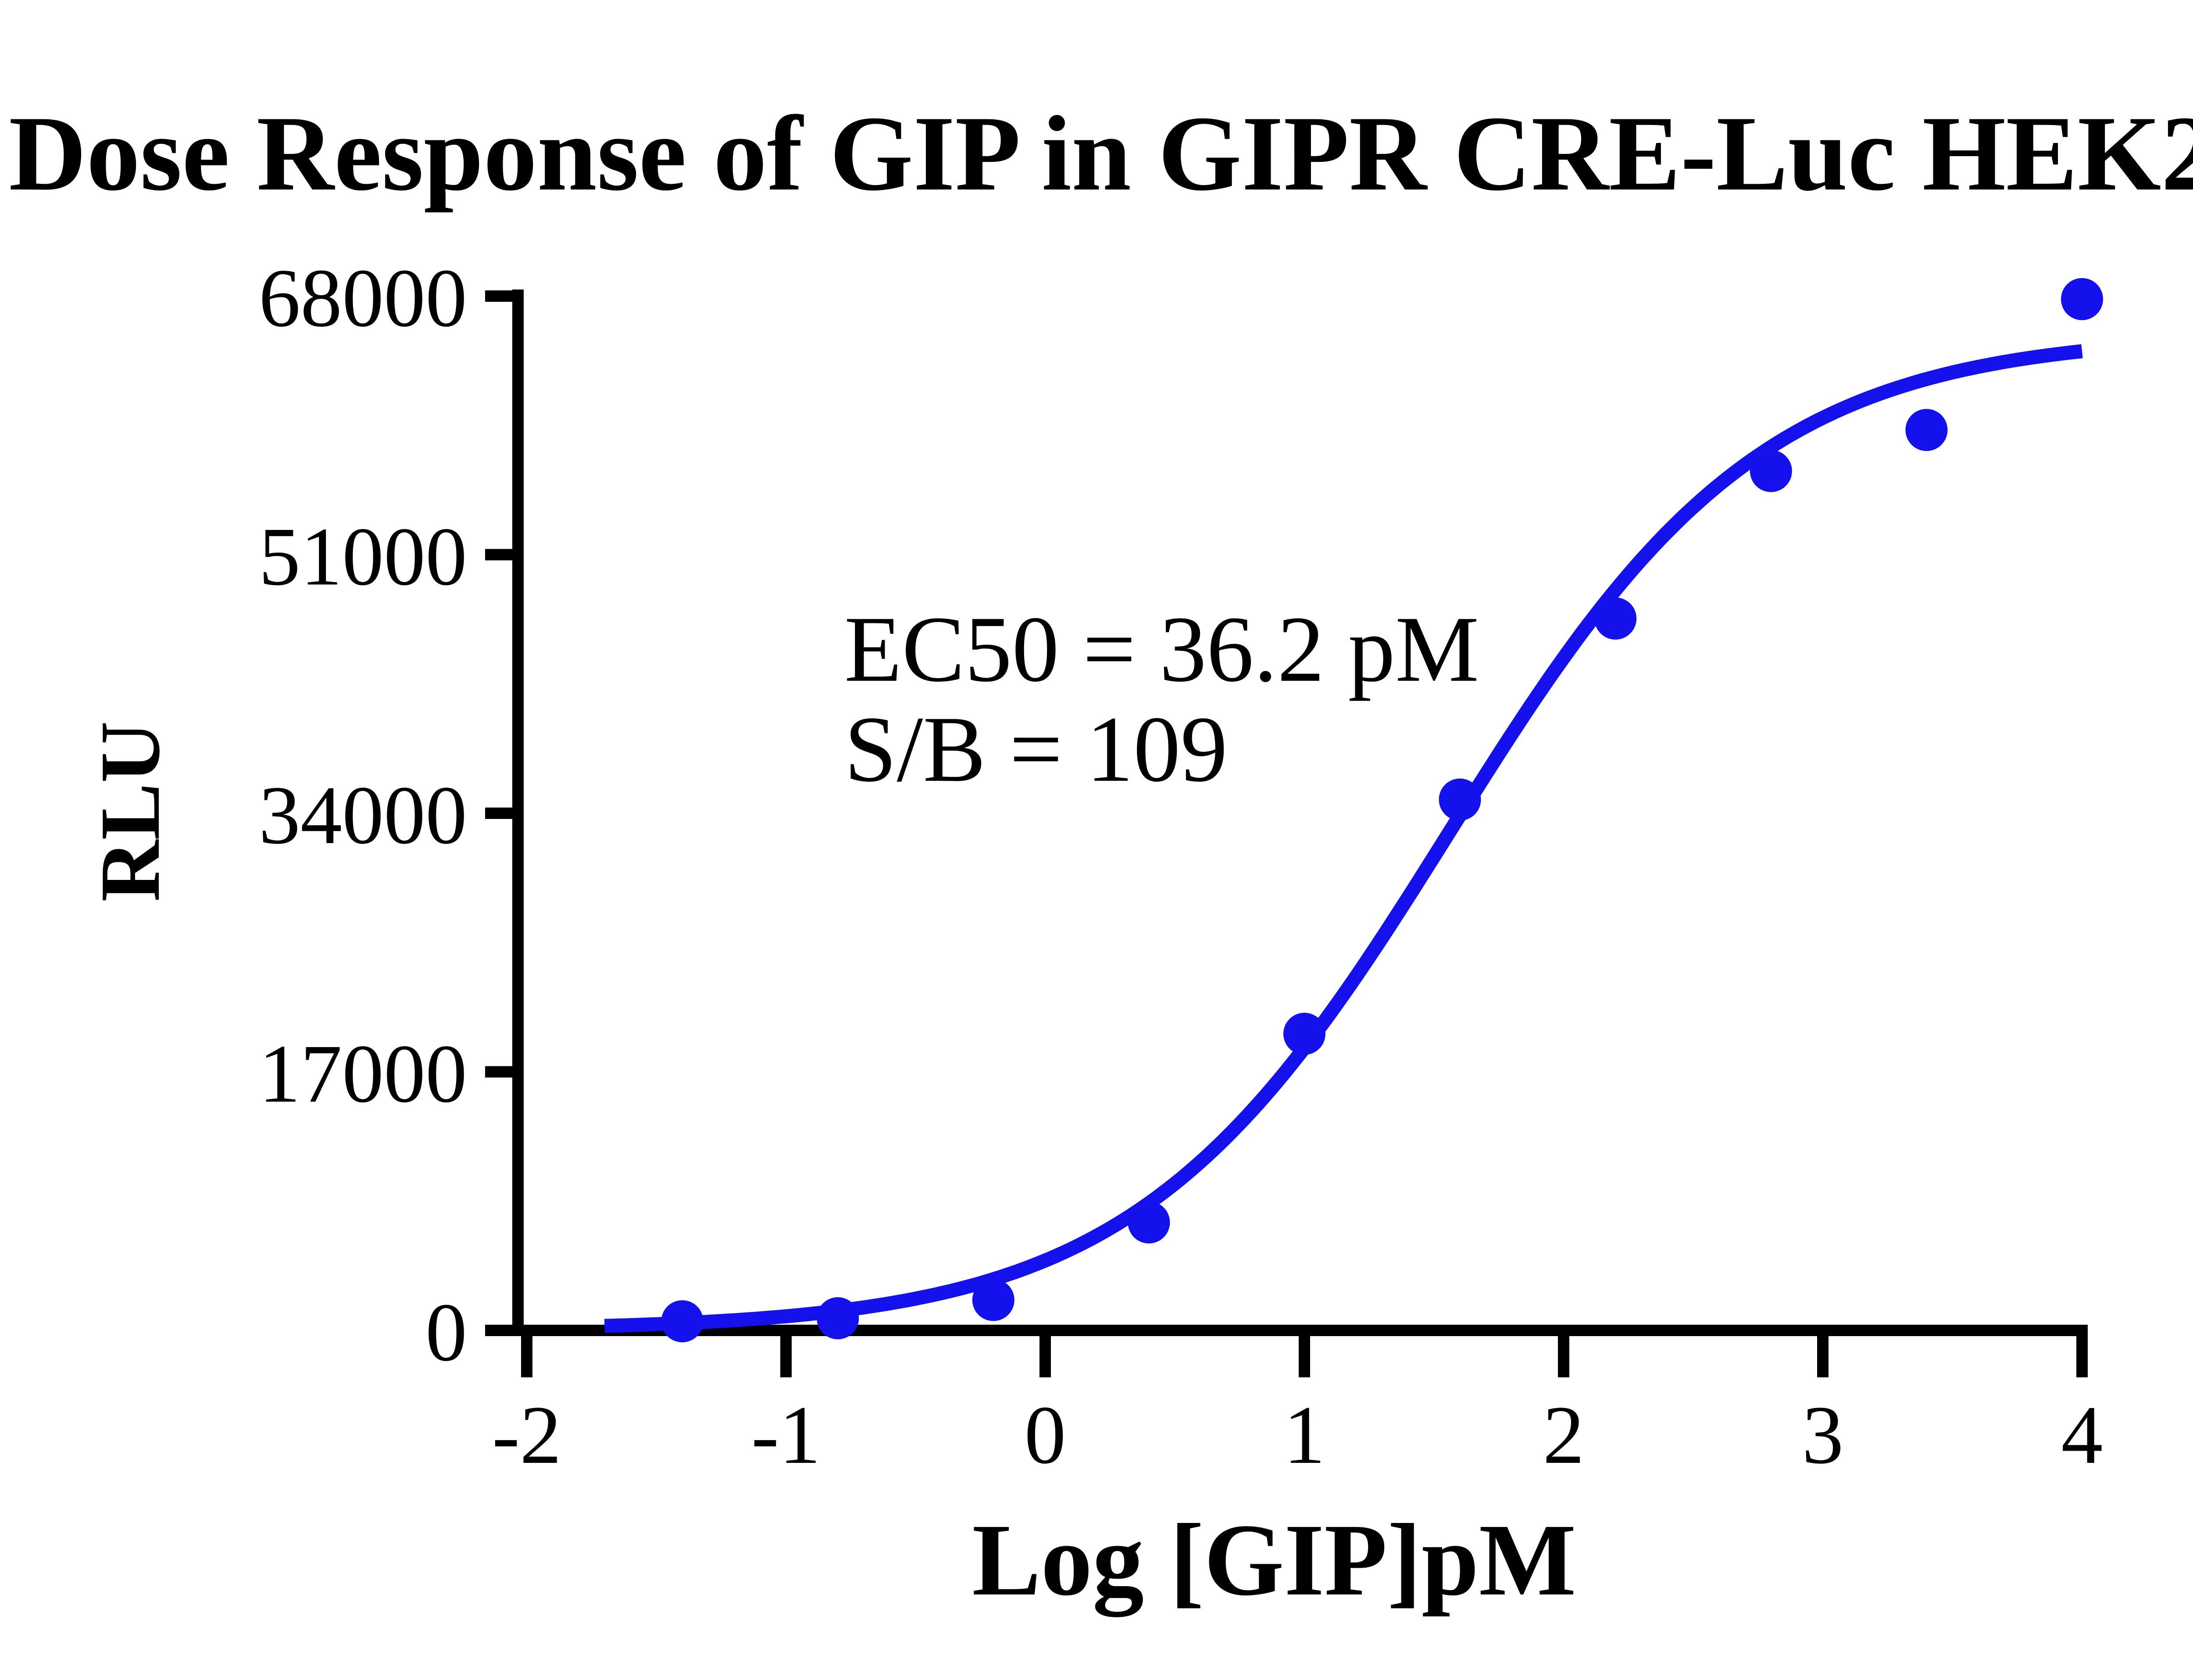 The image size is (2193, 1680). Describe the element at coordinates (363, 557) in the screenshot. I see `y-tick-label: 51000` at that location.